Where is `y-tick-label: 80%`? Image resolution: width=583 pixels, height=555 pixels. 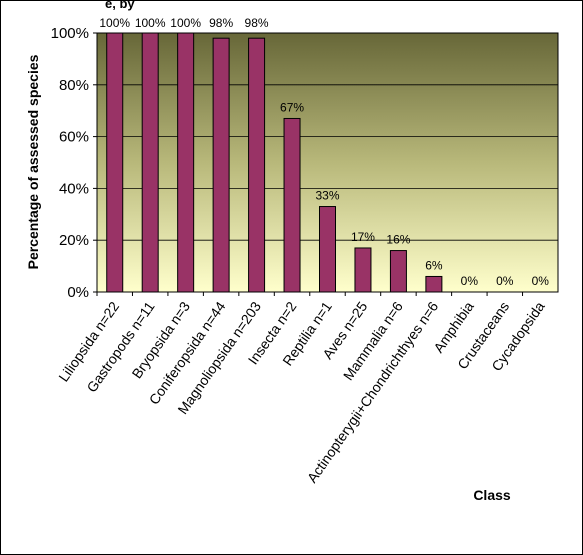
y-tick-label: 80% is located at coordinates (74, 85).